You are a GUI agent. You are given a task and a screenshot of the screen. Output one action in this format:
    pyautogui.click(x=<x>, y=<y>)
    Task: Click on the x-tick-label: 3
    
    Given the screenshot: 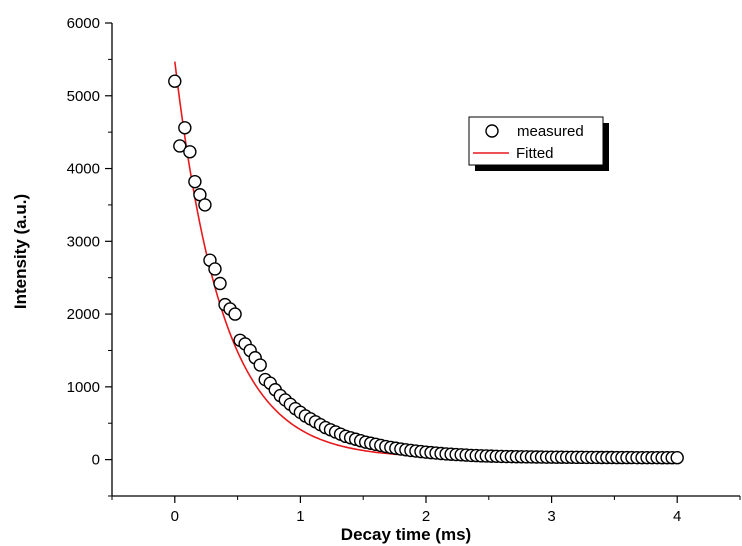 What is the action you would take?
    pyautogui.click(x=551, y=516)
    